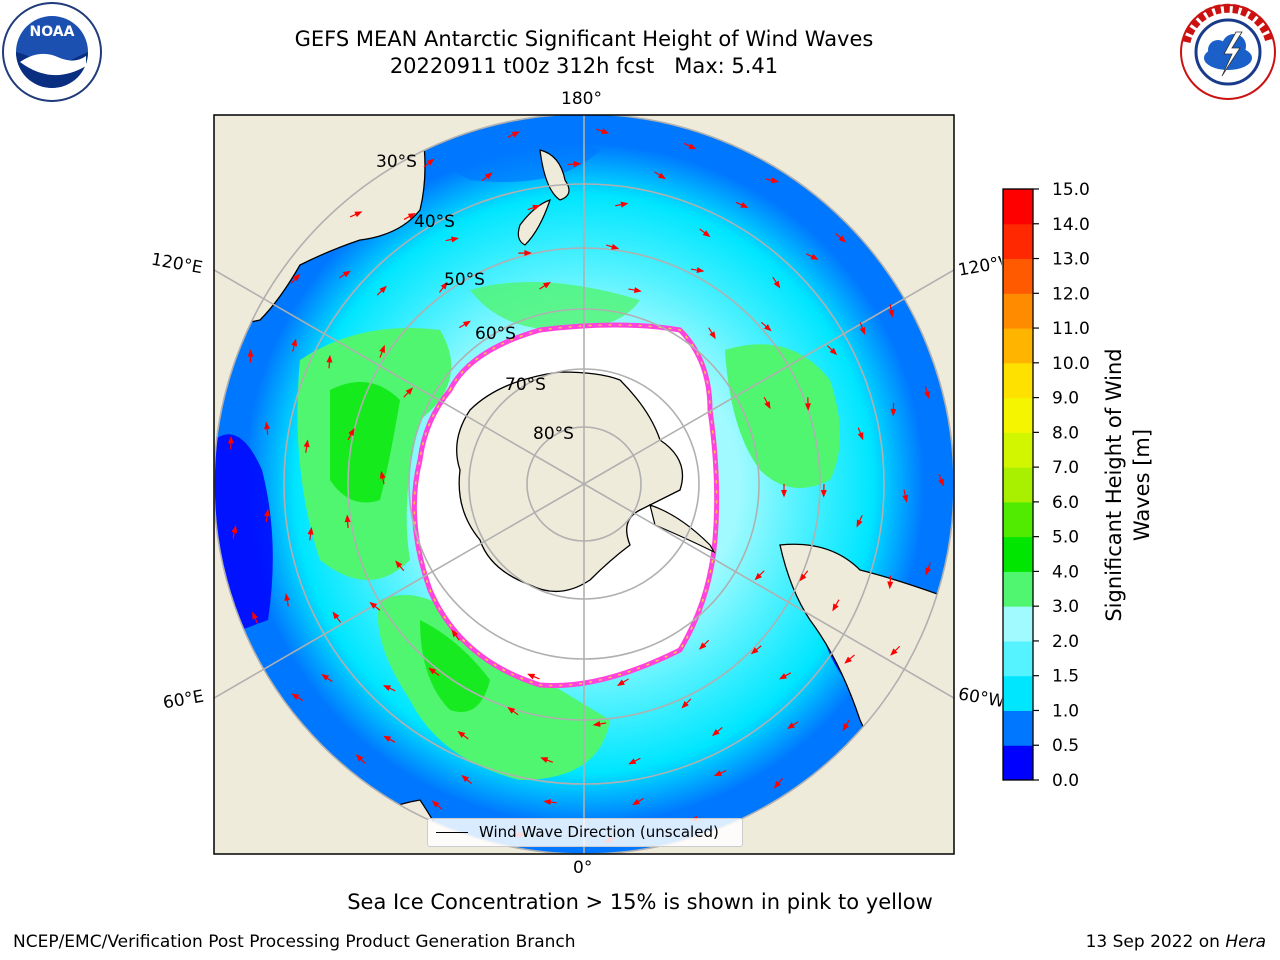  I want to click on national-weather-service-logo-icon, so click(1228, 51).